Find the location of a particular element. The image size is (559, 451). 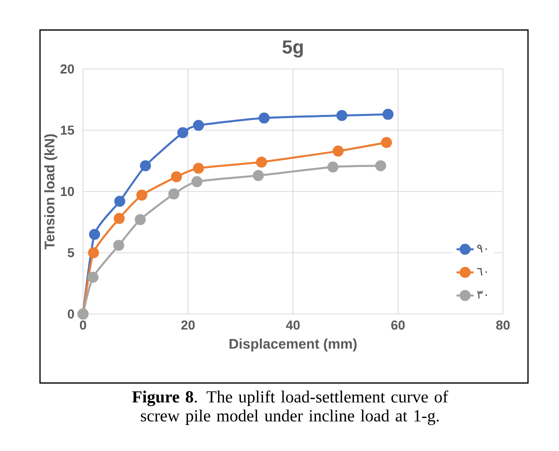

chart-title: 5g is located at coordinates (292, 49).